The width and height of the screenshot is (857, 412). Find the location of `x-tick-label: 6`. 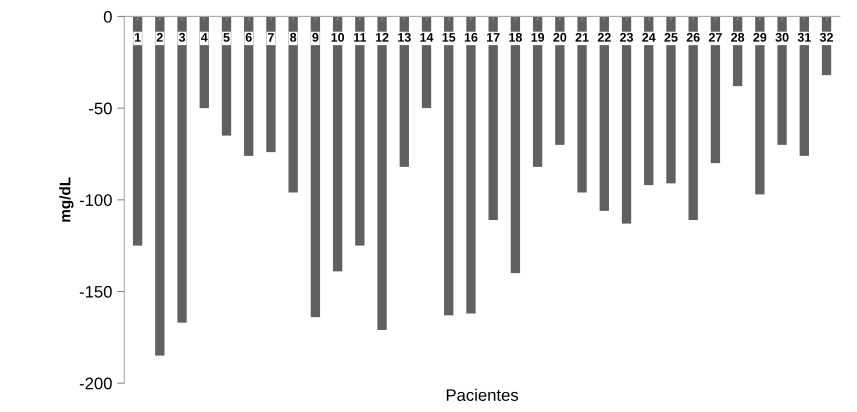

x-tick-label: 6 is located at coordinates (249, 37).